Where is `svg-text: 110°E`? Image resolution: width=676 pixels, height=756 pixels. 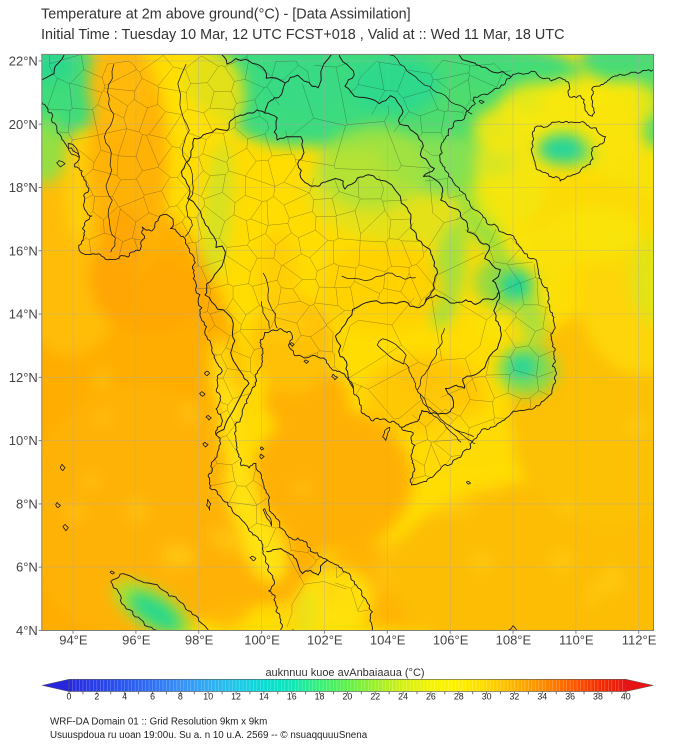
svg-text: 110°E is located at coordinates (576, 639).